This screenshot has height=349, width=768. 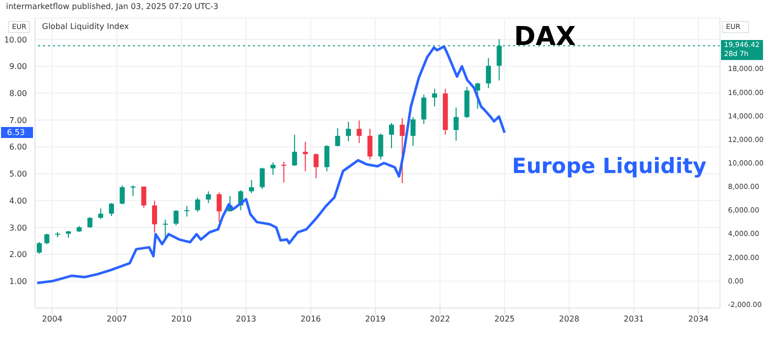 What do you see at coordinates (117, 319) in the screenshot?
I see `x-tick-label: 2007` at bounding box center [117, 319].